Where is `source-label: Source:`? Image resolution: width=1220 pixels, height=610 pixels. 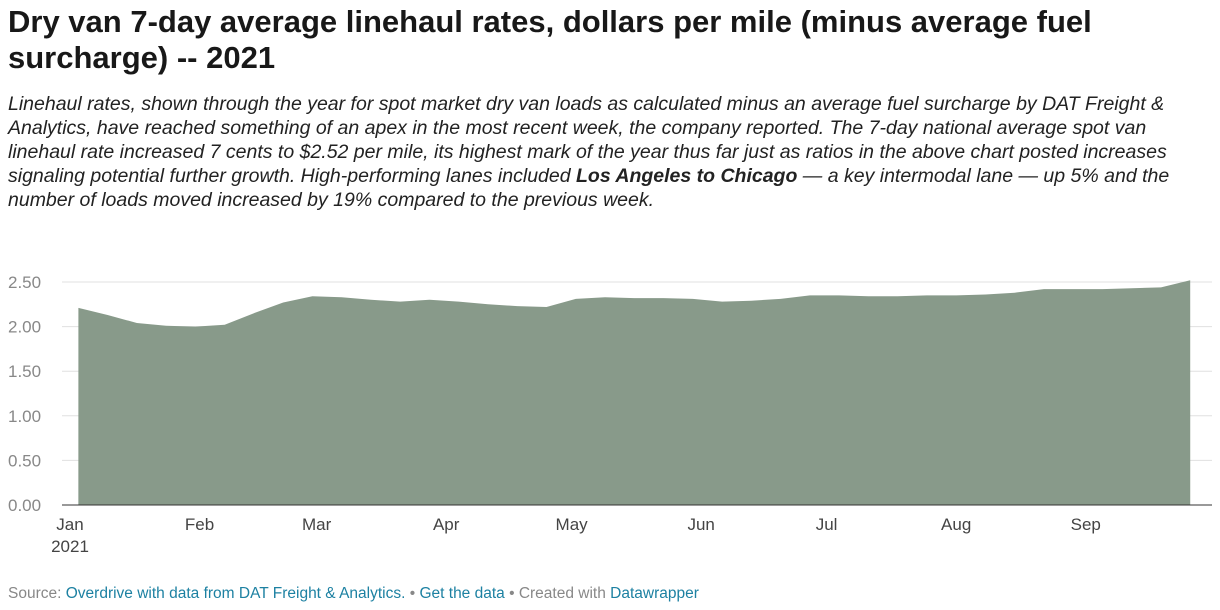 source-label: Source: is located at coordinates (37, 593).